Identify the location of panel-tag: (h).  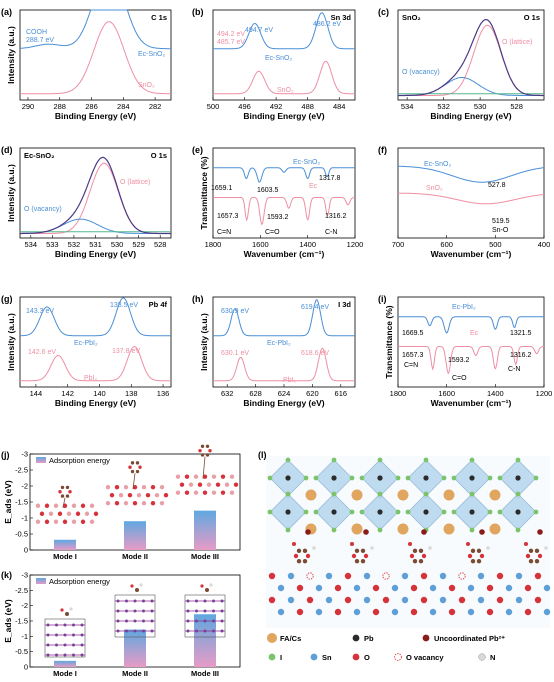
(198, 299).